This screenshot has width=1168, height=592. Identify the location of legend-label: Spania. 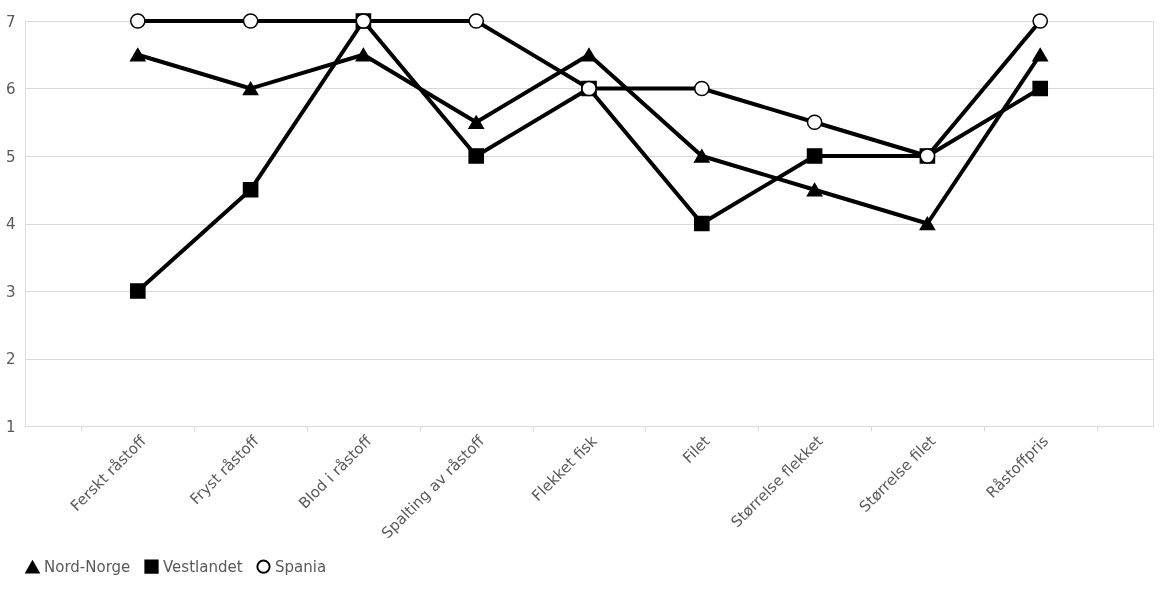
(301, 566).